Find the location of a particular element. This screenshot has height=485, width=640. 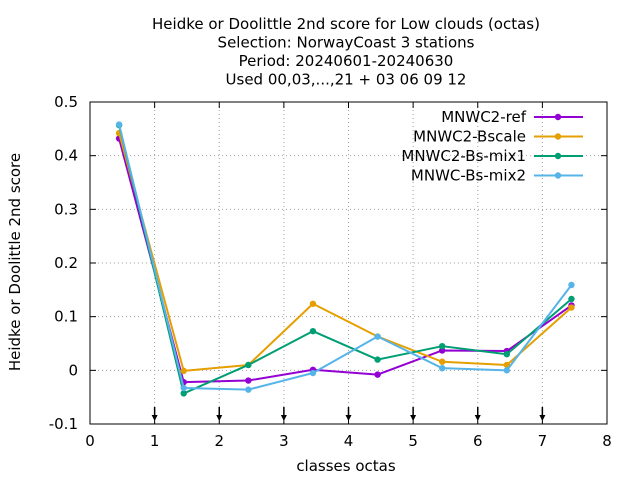

y-axis-label: Heidke or Doolittle 2nd score is located at coordinates (15, 262).